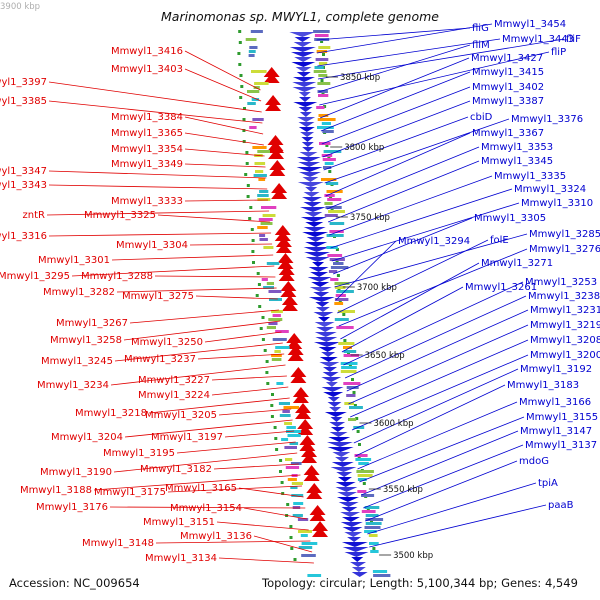 The image size is (600, 600). I want to click on left-gene-label: Mmwyl1_3237, so click(160, 359).